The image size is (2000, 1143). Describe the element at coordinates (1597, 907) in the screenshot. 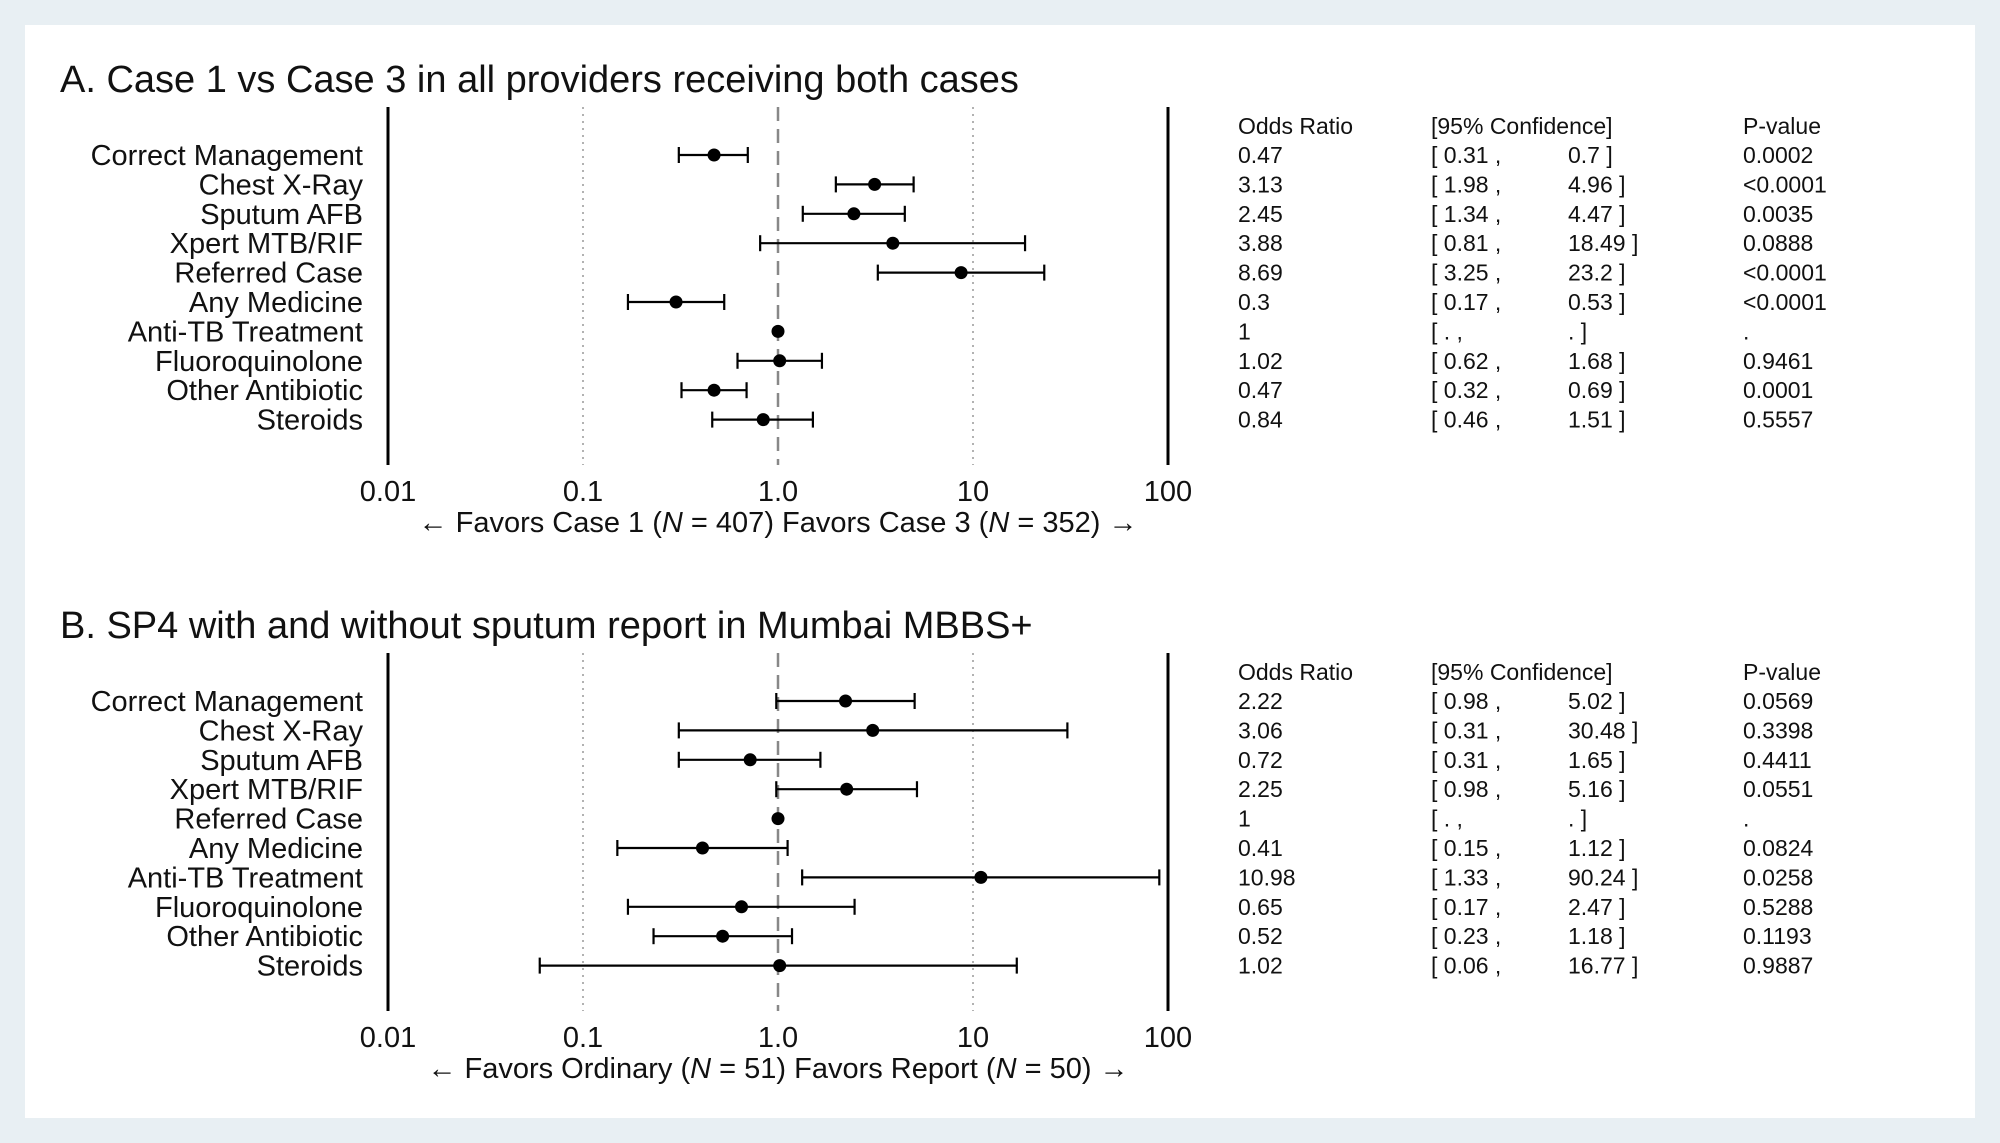

I see `ci-high-value: 2.47 ]` at that location.